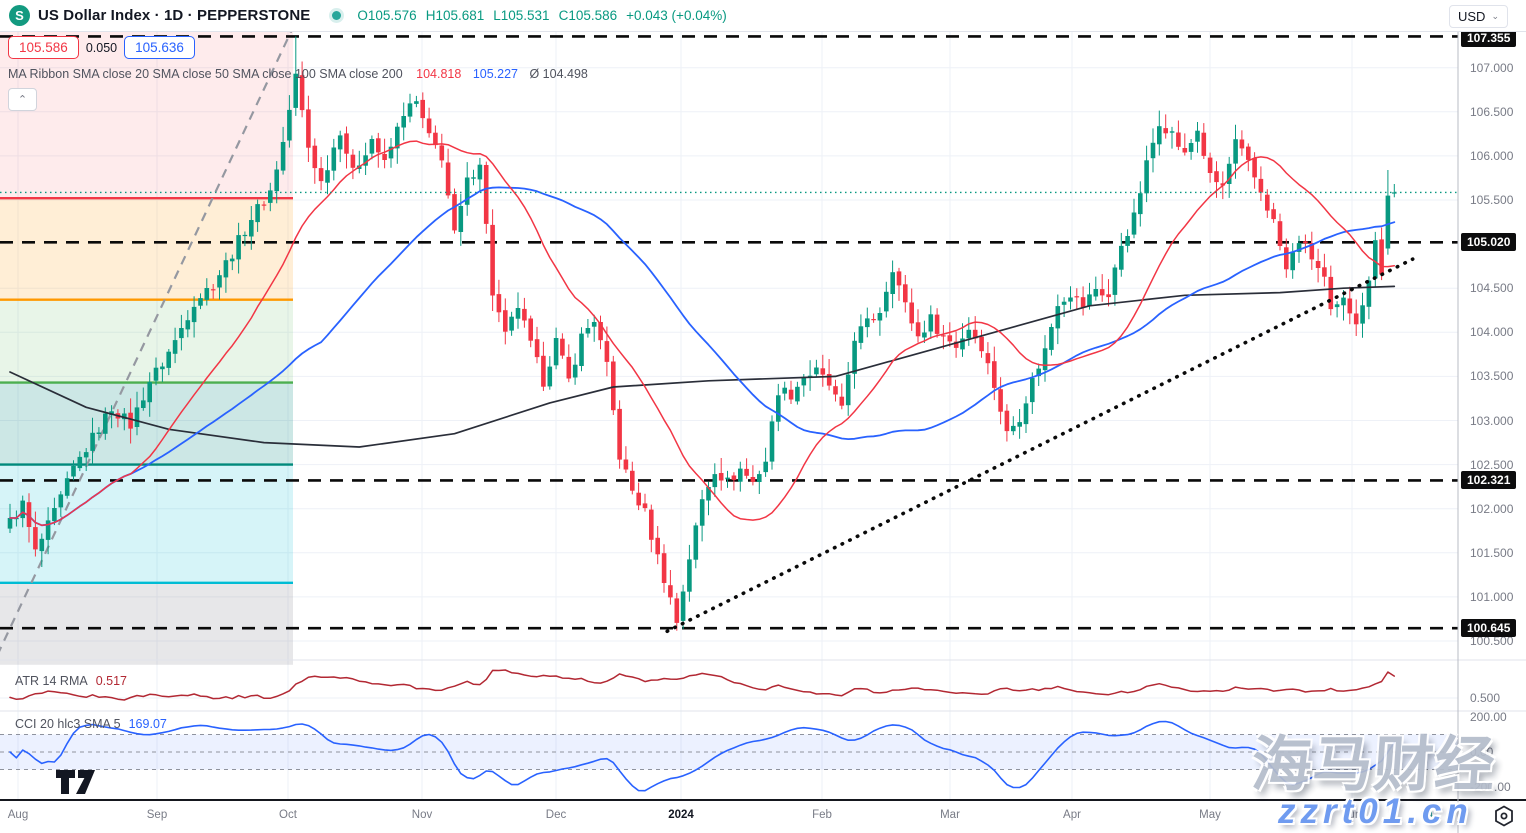  I want to click on price-tick-label: 103.000, so click(1492, 420).